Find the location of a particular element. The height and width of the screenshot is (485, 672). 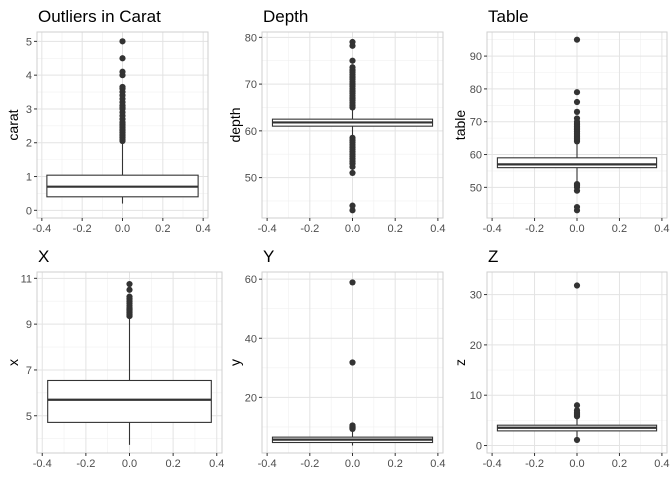

ticks: -0.4 -0.2 0.0 0.2 0.4 5 7 9 11 is located at coordinates (123, 371).